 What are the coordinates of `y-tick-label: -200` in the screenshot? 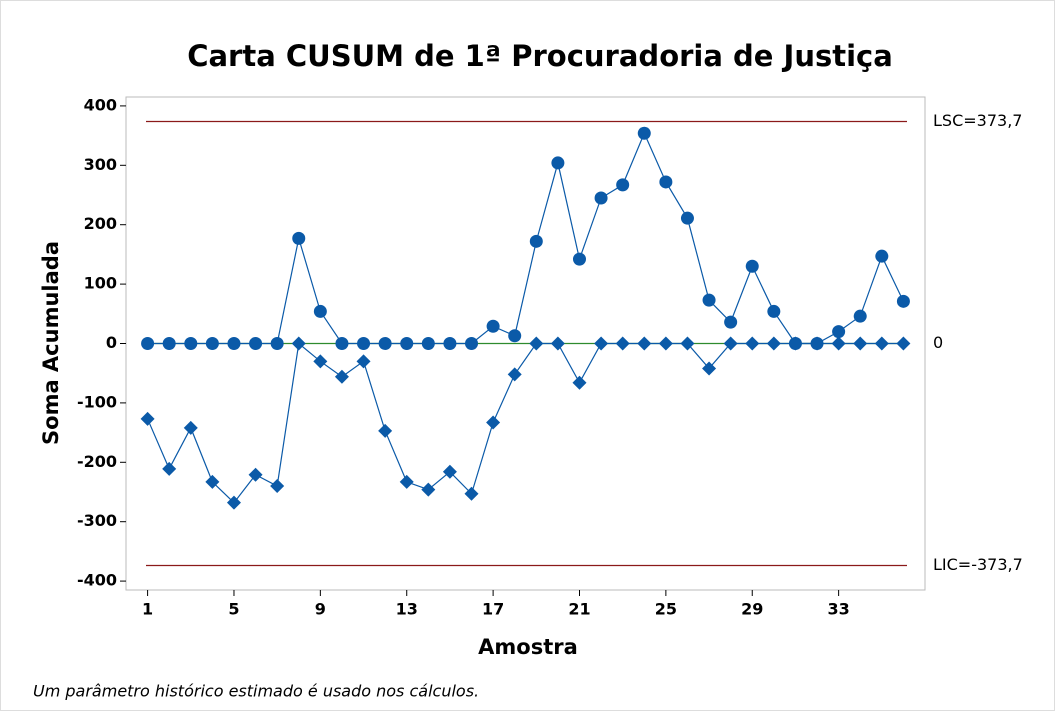 It's located at (97, 461).